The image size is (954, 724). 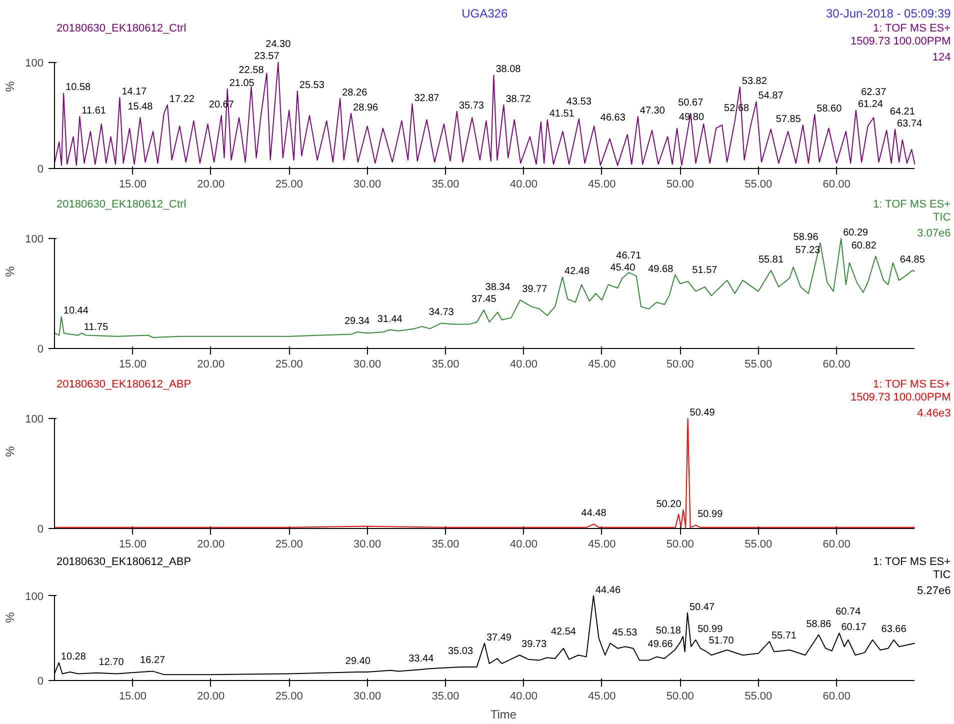 I want to click on annotation: 58.60, so click(x=829, y=108).